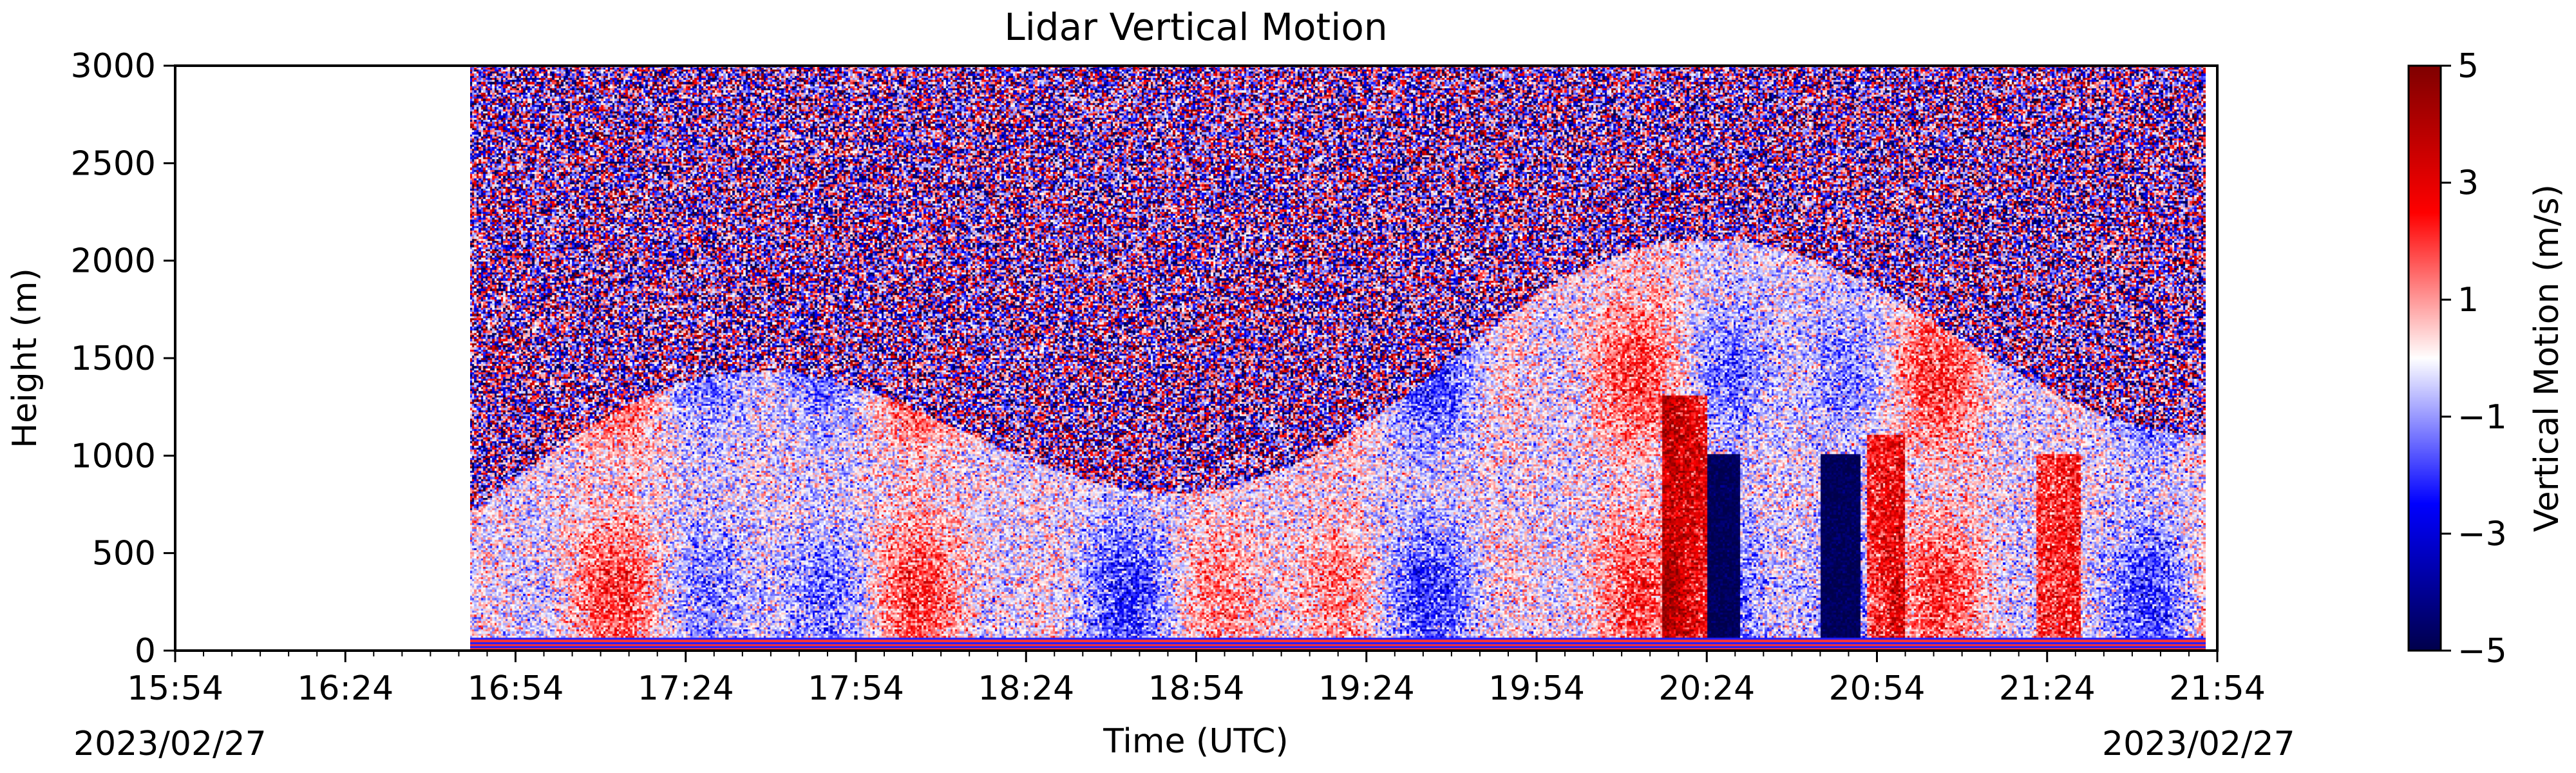 The image size is (2576, 773). What do you see at coordinates (1196, 689) in the screenshot?
I see `x-tick-label: 18:54` at bounding box center [1196, 689].